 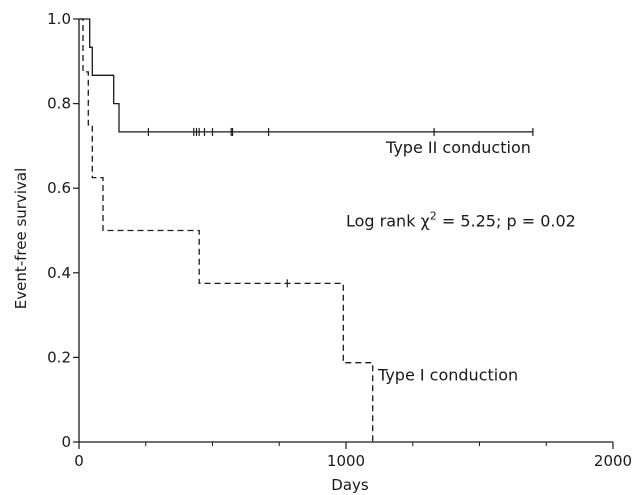 I want to click on annotation-type-ii: Type II conduction, so click(x=458, y=147).